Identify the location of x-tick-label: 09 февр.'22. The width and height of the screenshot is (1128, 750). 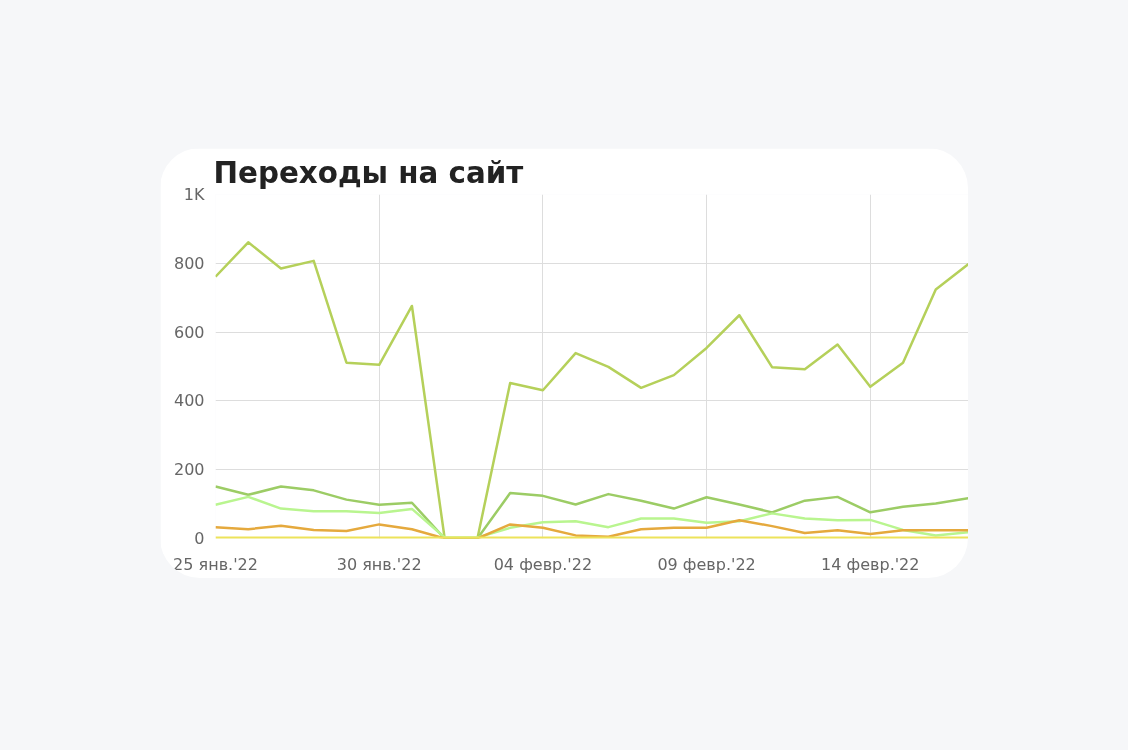
(706, 564).